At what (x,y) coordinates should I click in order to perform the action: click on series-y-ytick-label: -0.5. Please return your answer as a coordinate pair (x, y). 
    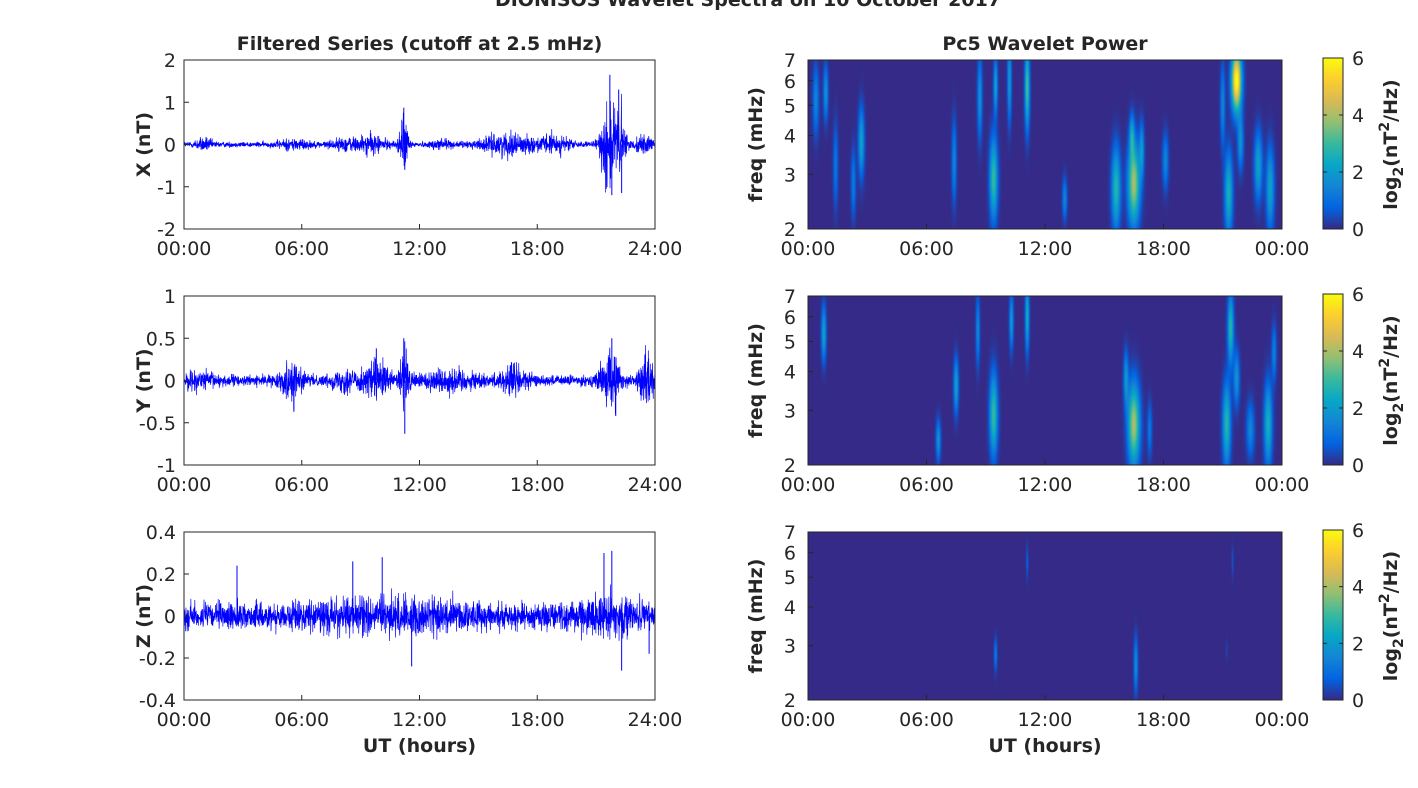
    Looking at the image, I should click on (157, 424).